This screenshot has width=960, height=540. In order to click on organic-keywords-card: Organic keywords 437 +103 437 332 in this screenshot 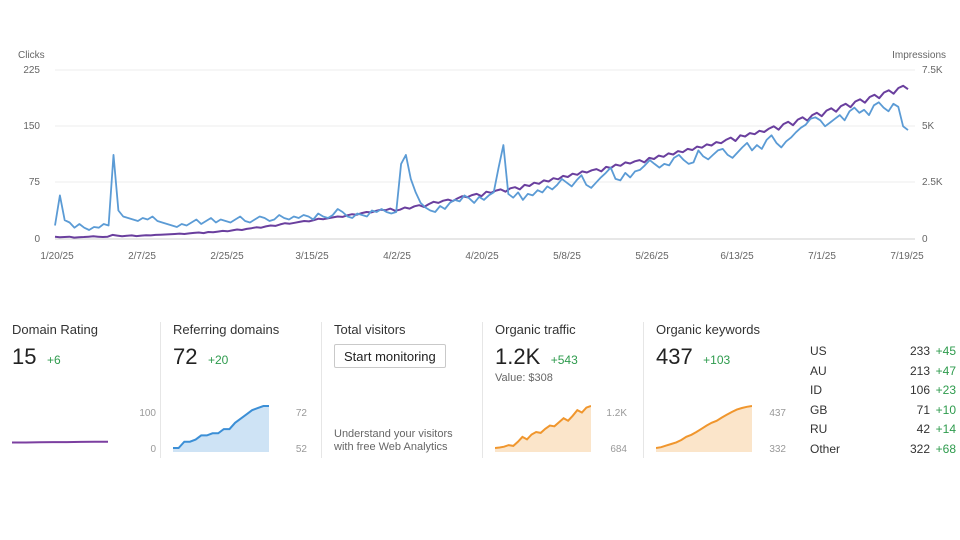, I will do `click(729, 390)`.